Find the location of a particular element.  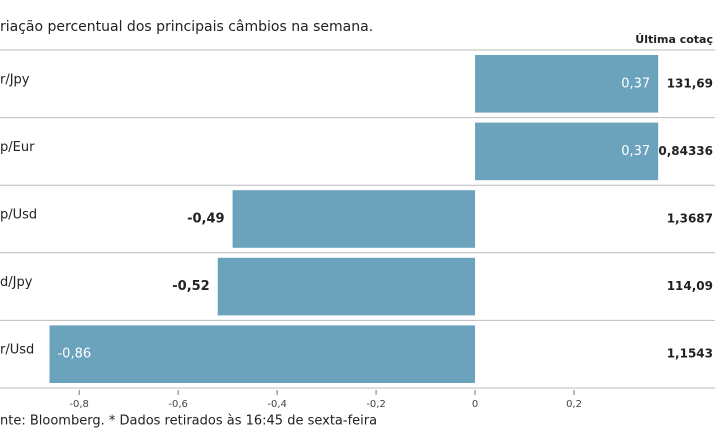

value-label: -0,52 is located at coordinates (190, 286).